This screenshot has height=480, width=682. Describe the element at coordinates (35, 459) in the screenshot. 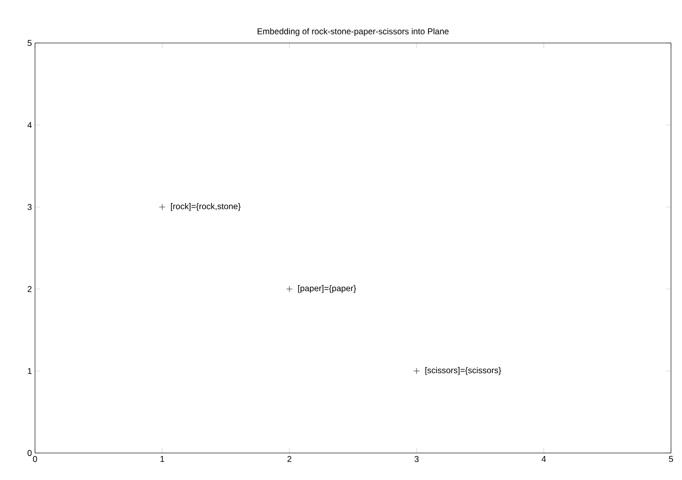

I see `x-tick-label: 0` at that location.